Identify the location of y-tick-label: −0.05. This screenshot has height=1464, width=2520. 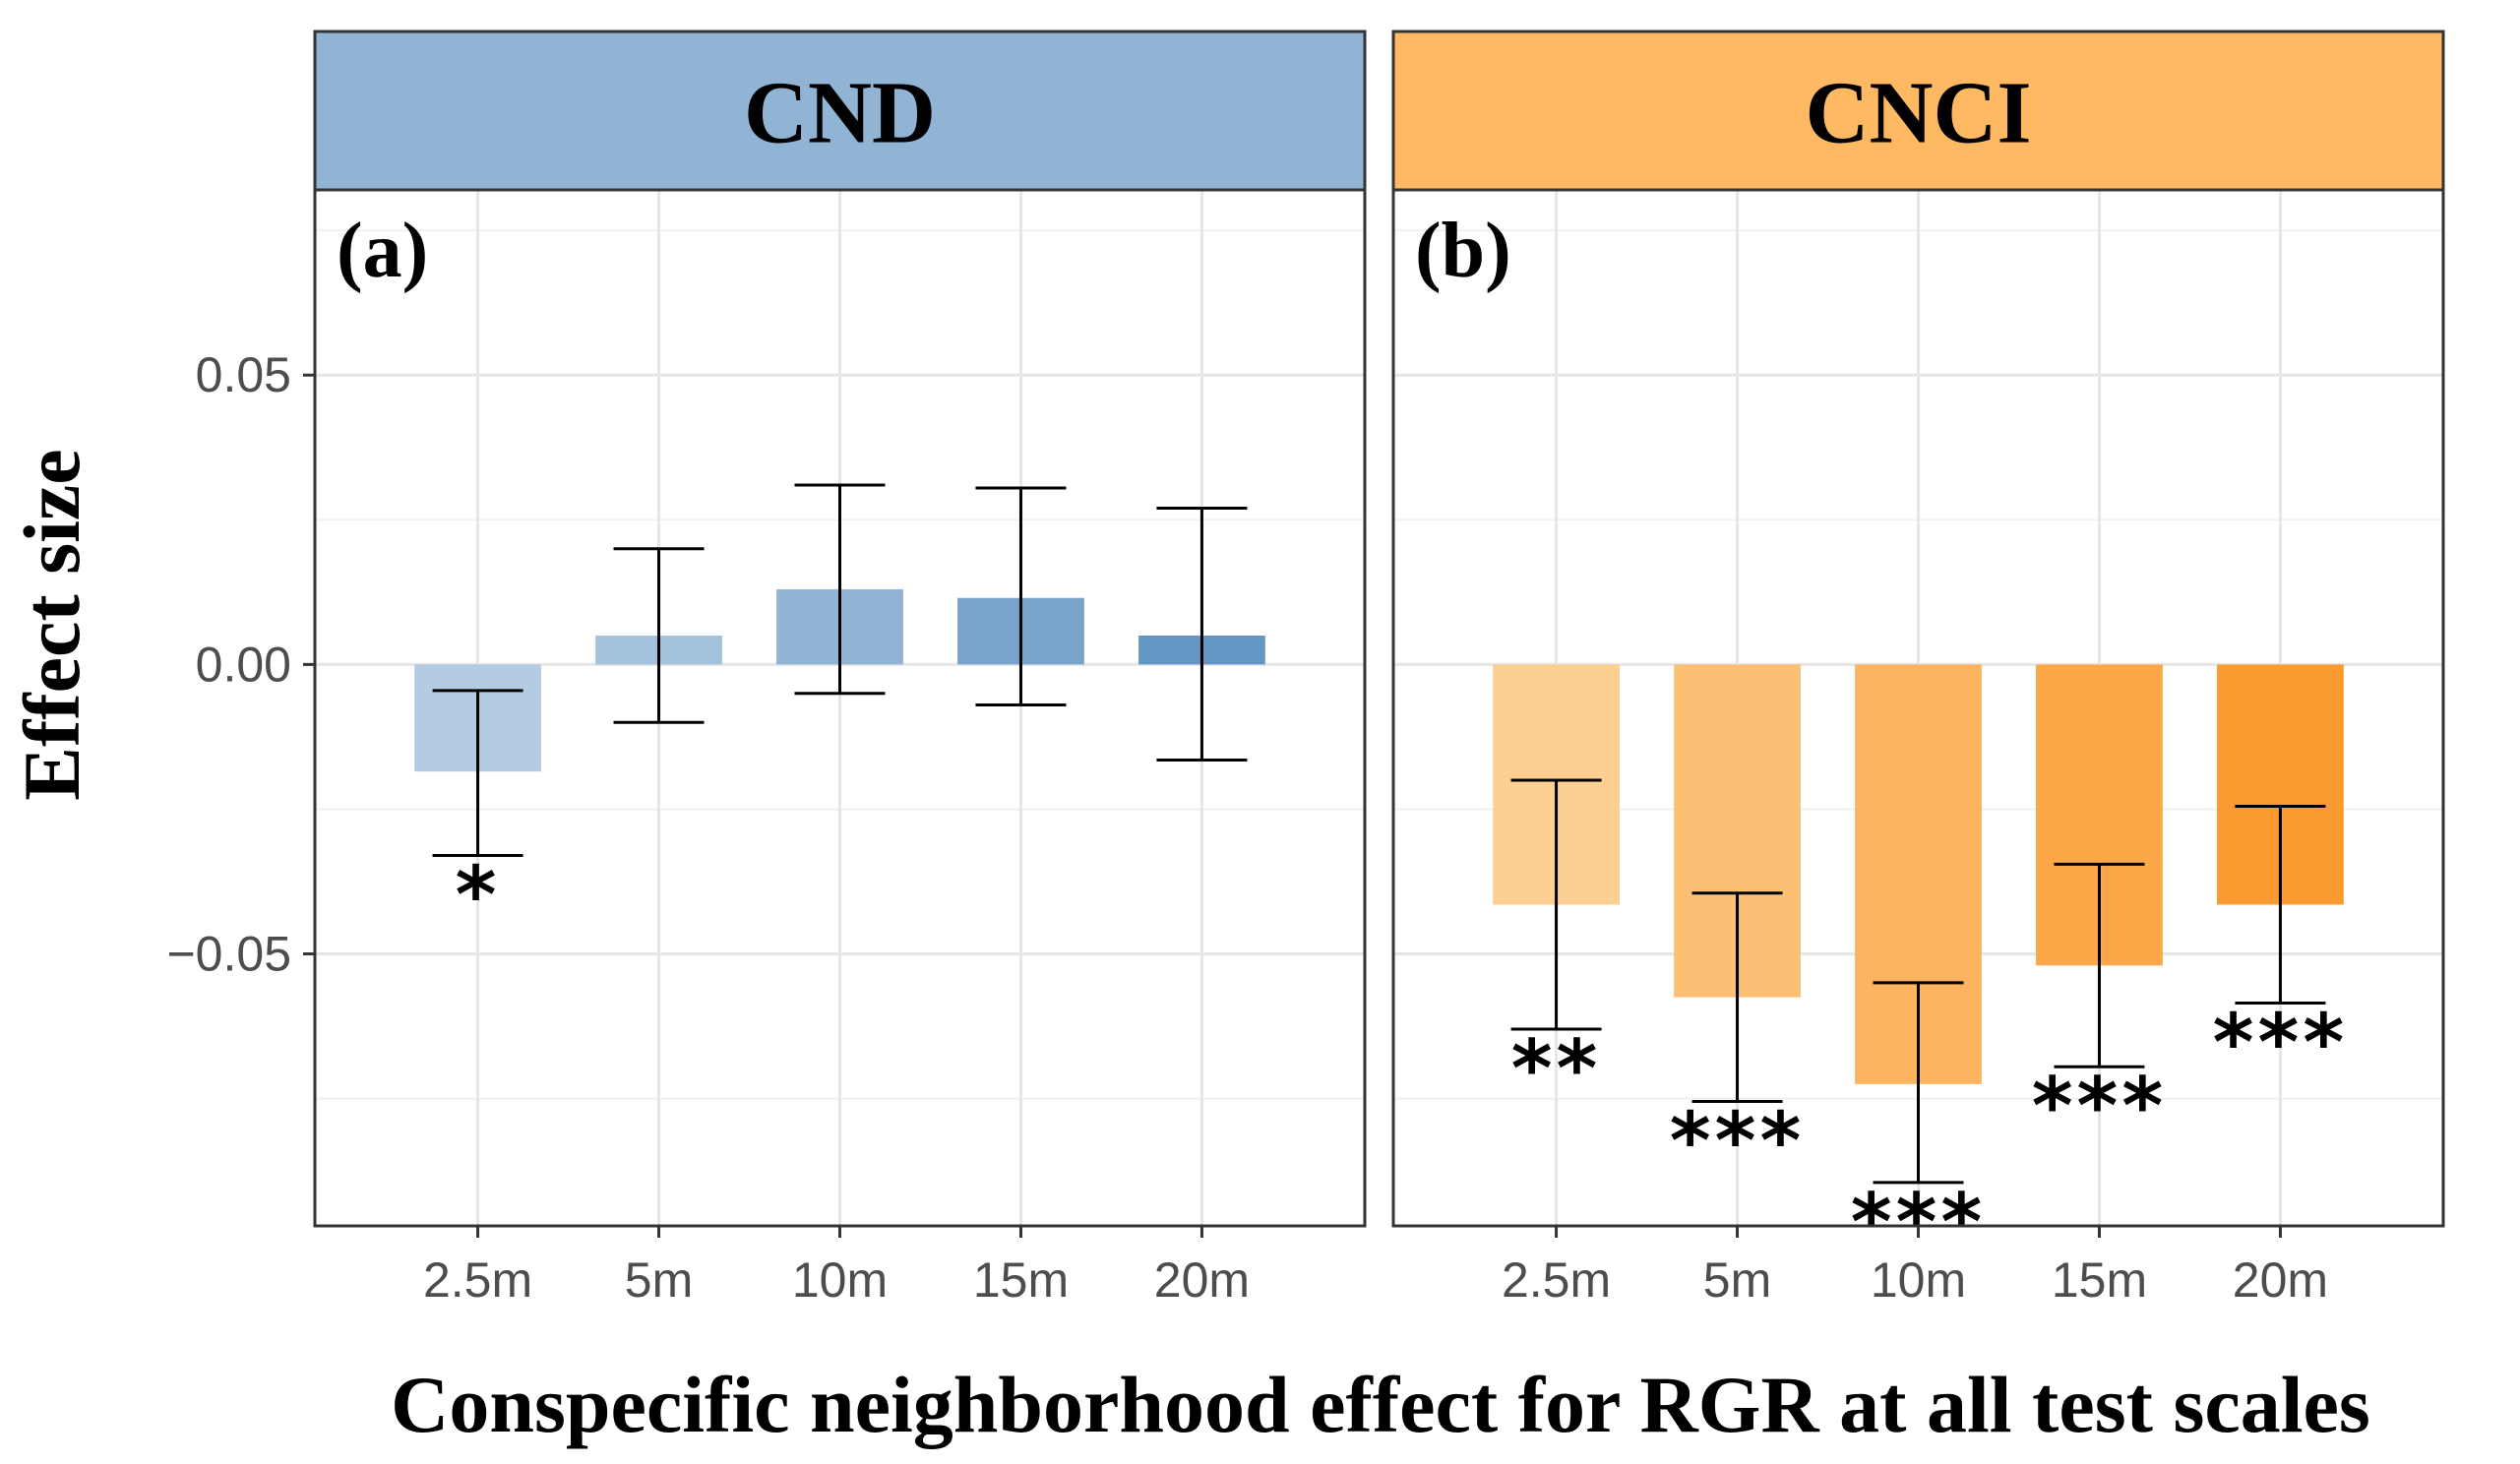
(228, 954).